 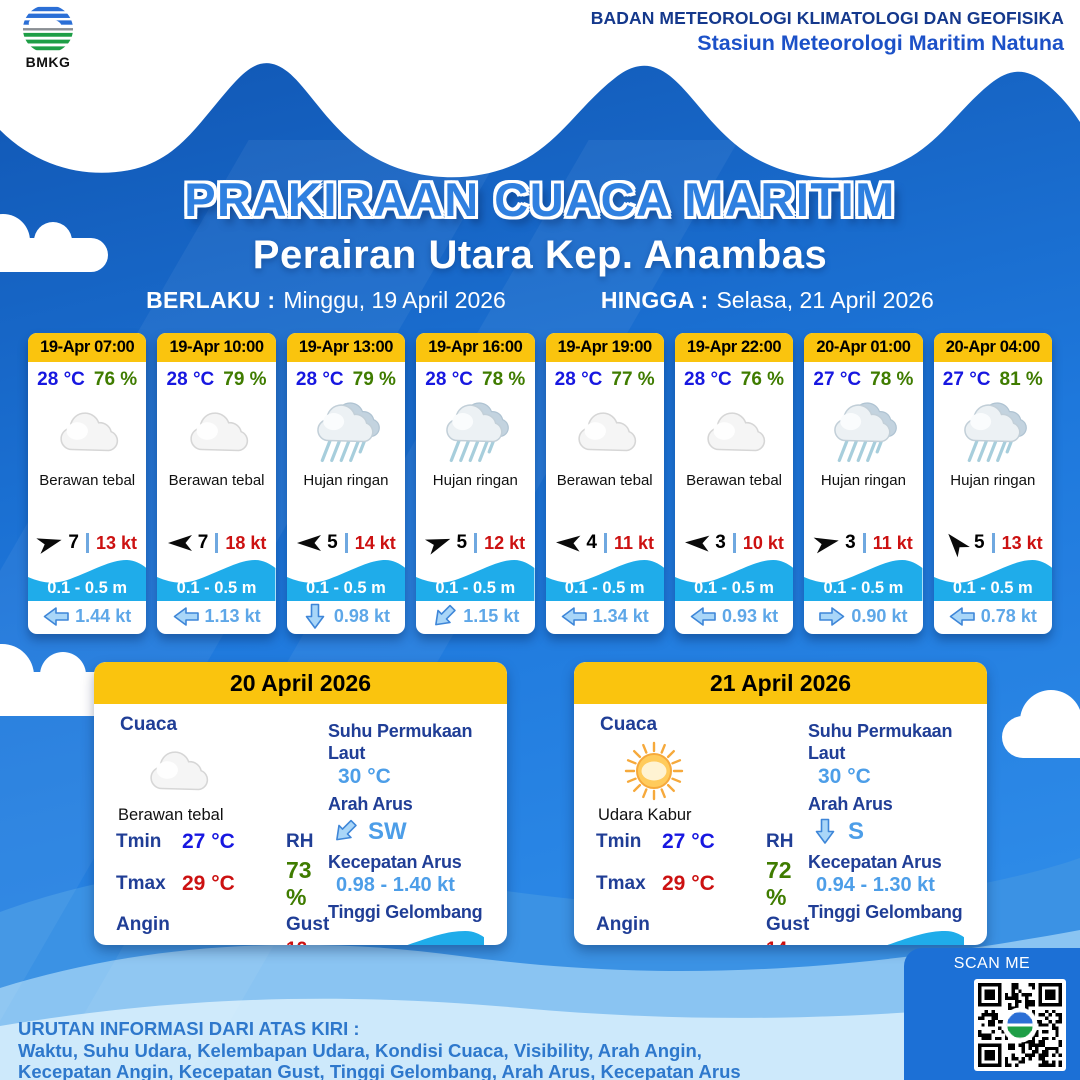 I want to click on poster-title: PRAKIRAAN CUACA MARITIM, so click(x=540, y=199).